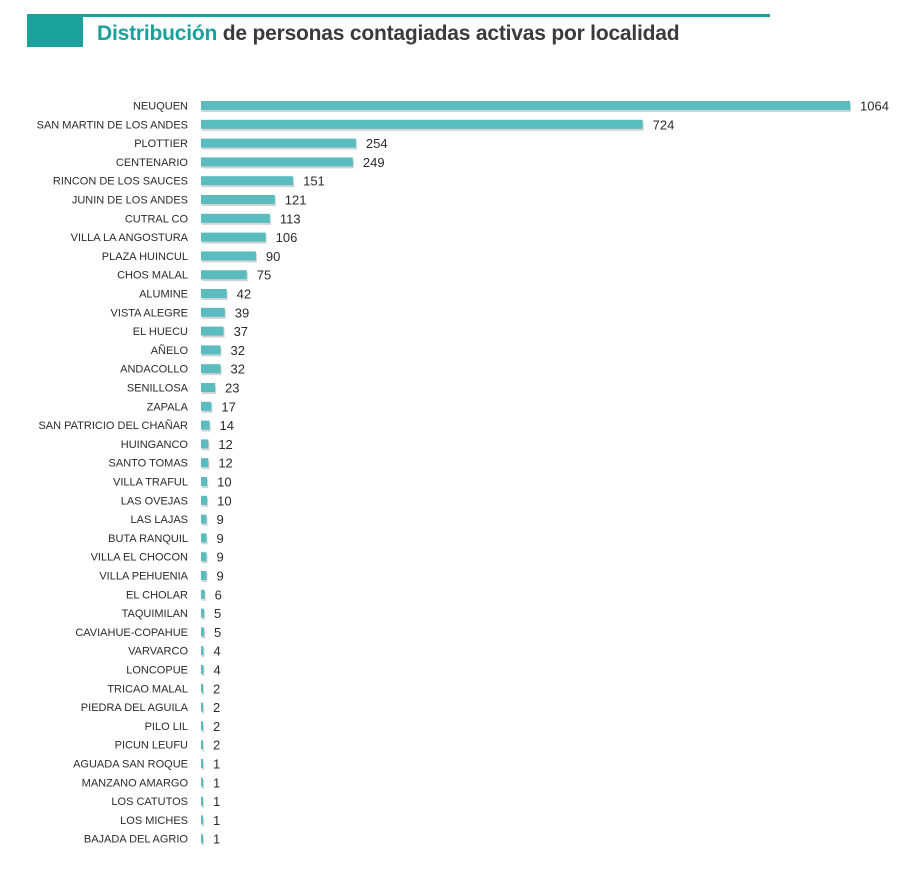  I want to click on value-label: 249, so click(374, 162).